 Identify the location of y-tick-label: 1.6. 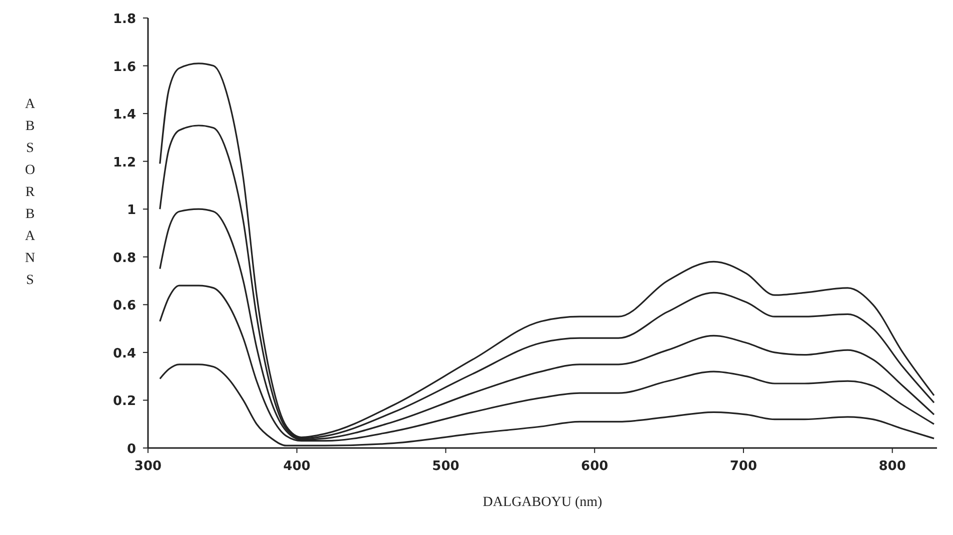
(124, 67).